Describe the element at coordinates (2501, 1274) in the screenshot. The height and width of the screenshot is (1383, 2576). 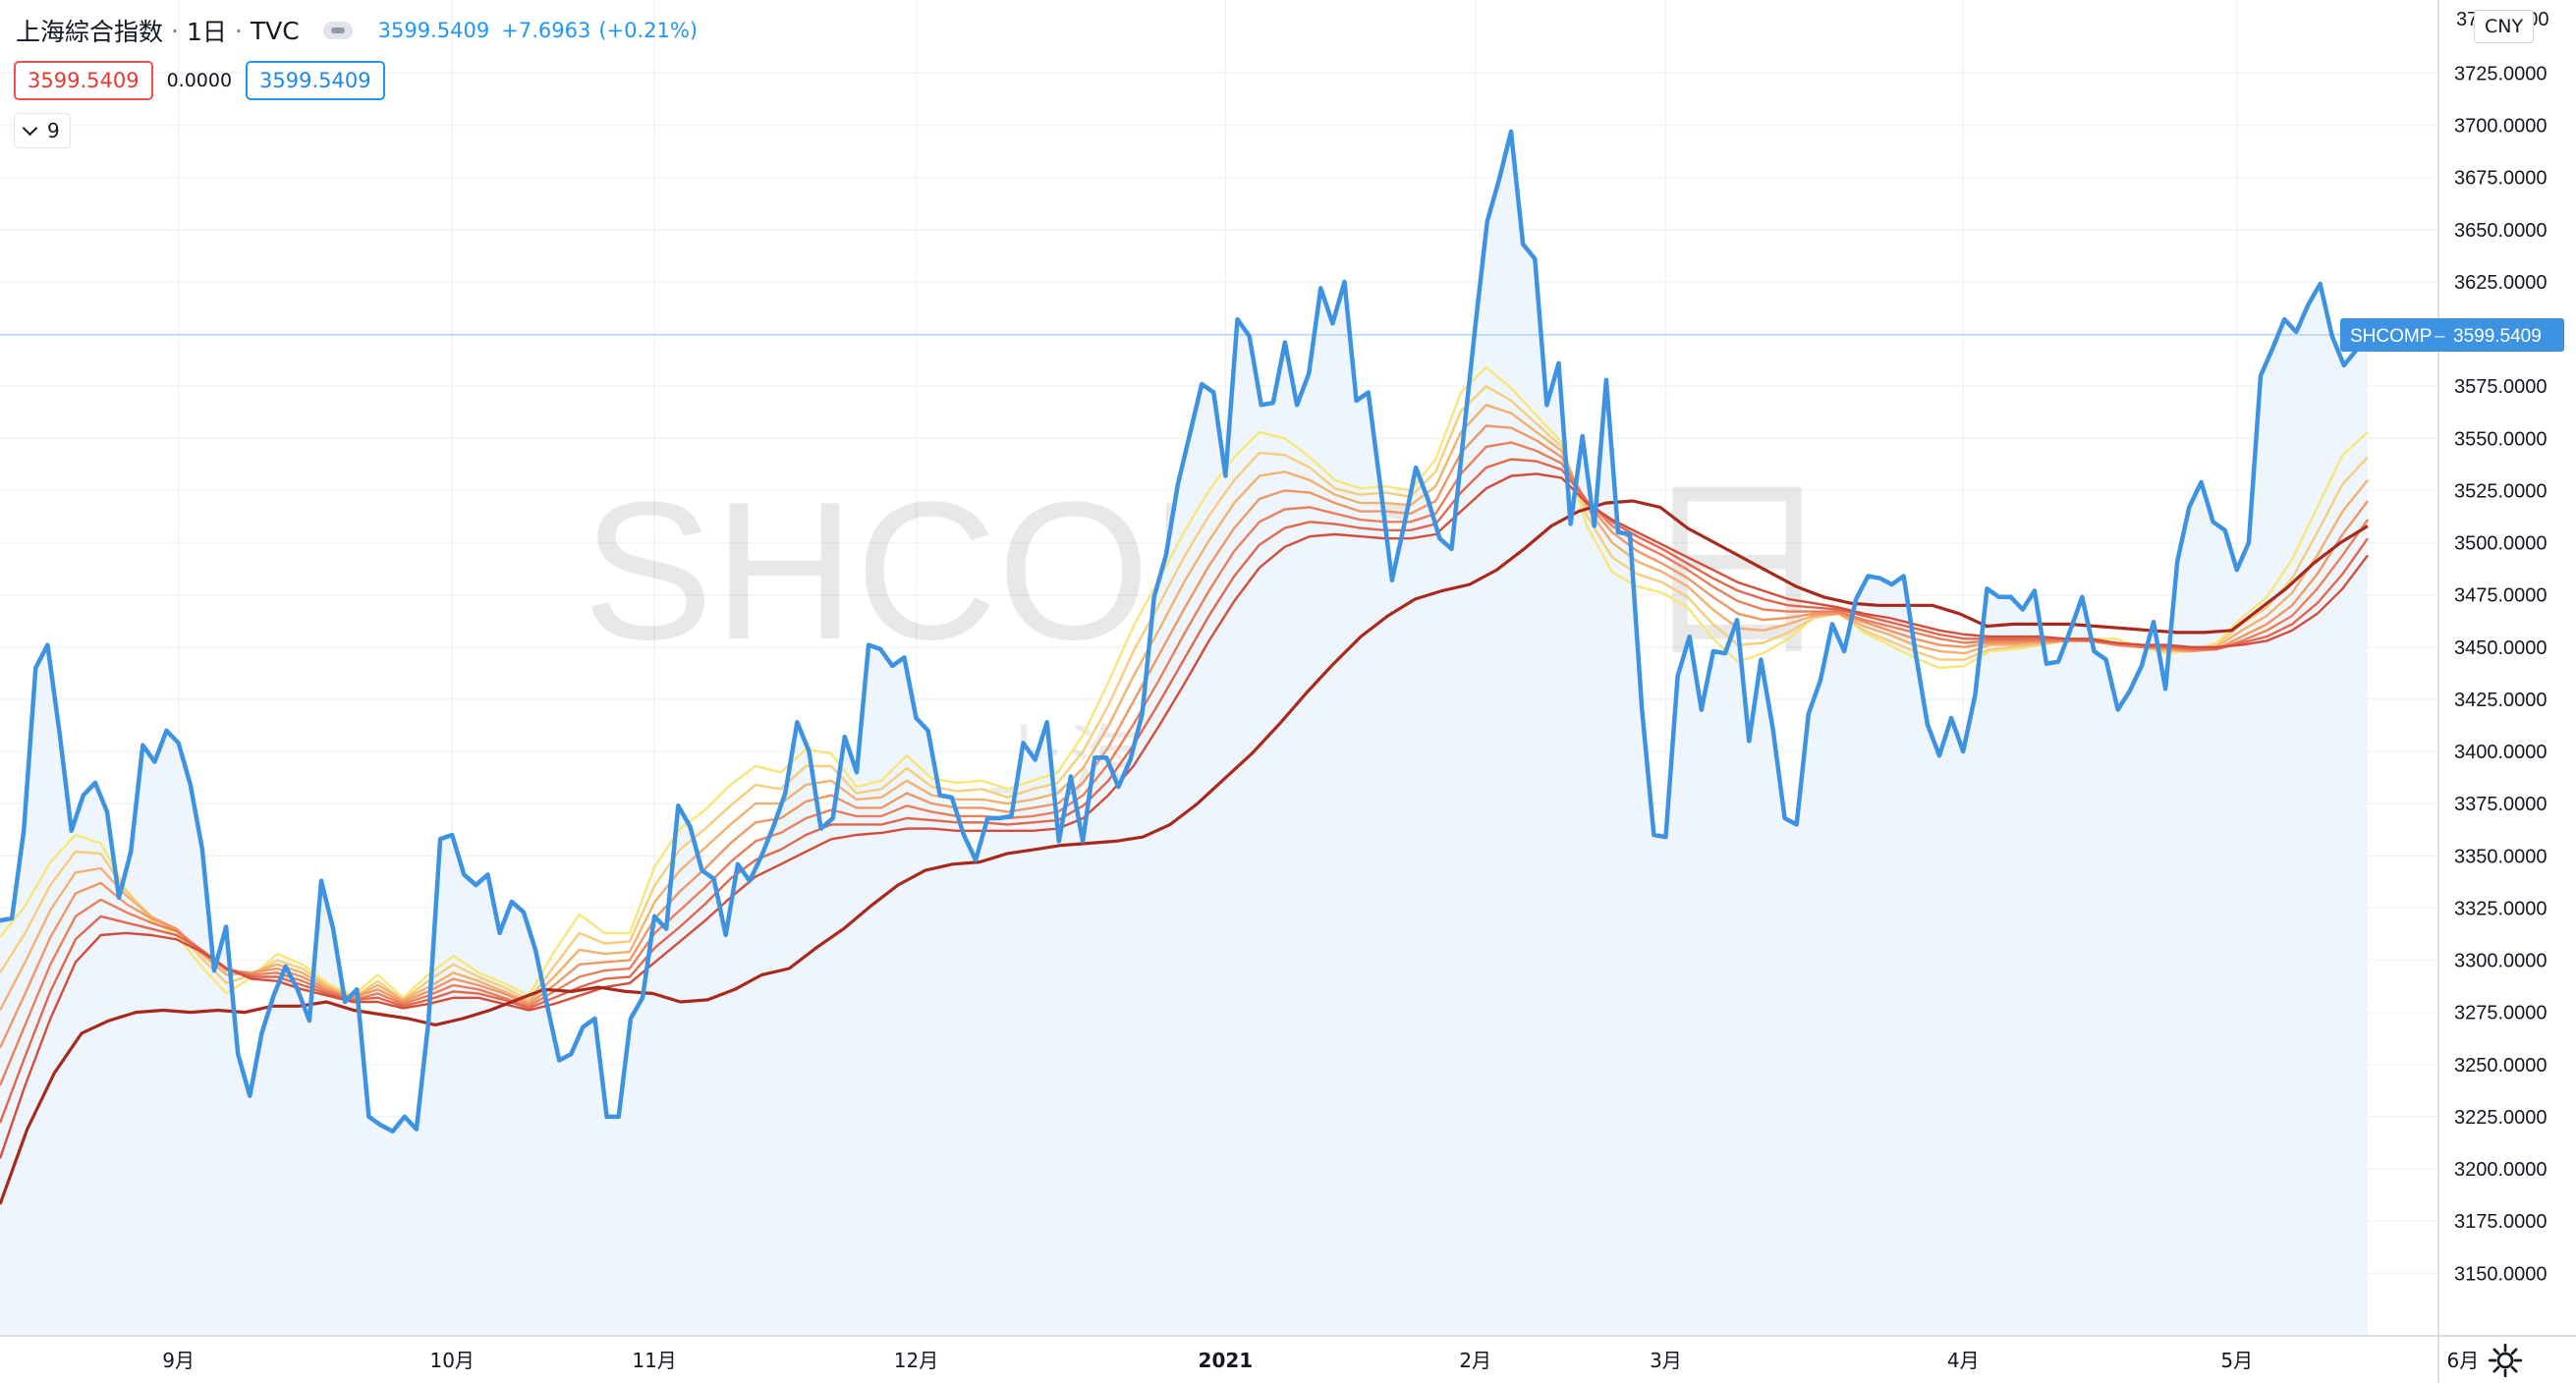
I see `y-tick-label: 3150.0000` at that location.